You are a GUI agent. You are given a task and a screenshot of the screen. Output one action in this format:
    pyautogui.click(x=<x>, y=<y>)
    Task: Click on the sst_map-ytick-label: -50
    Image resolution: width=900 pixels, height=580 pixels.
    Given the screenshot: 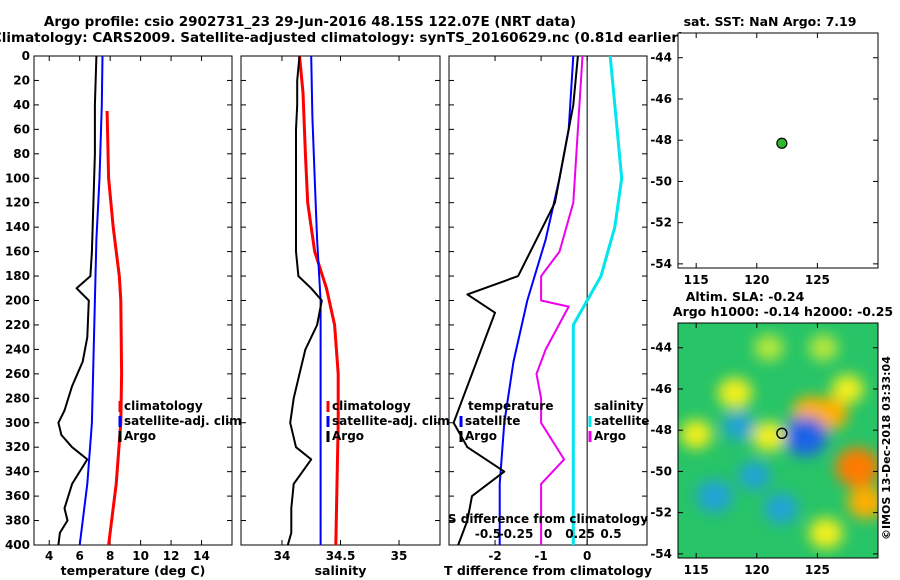 What is the action you would take?
    pyautogui.click(x=661, y=181)
    